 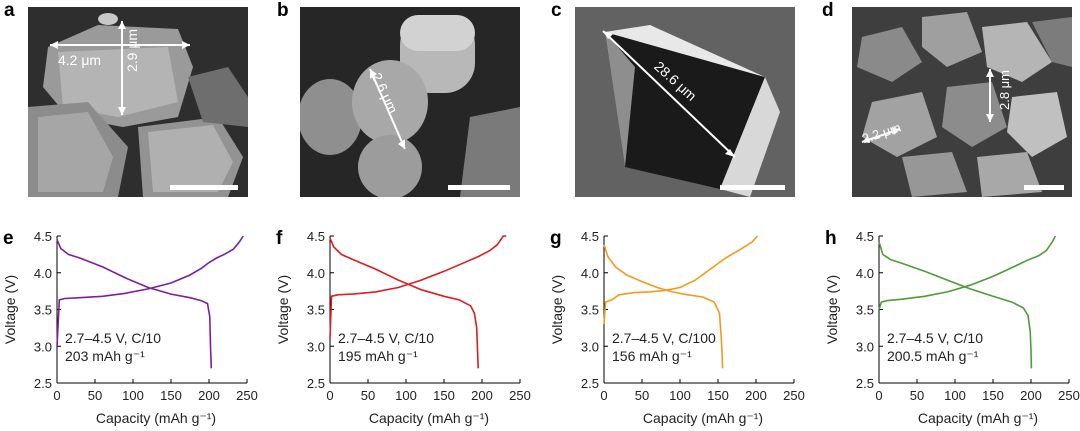 What do you see at coordinates (410, 102) in the screenshot?
I see `sem-image-b` at bounding box center [410, 102].